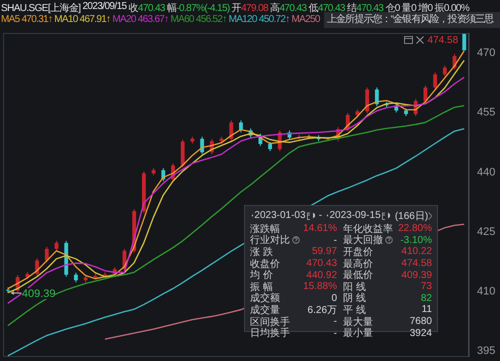  Describe the element at coordinates (358, 275) in the screenshot. I see `annotation: 最低价` at that location.